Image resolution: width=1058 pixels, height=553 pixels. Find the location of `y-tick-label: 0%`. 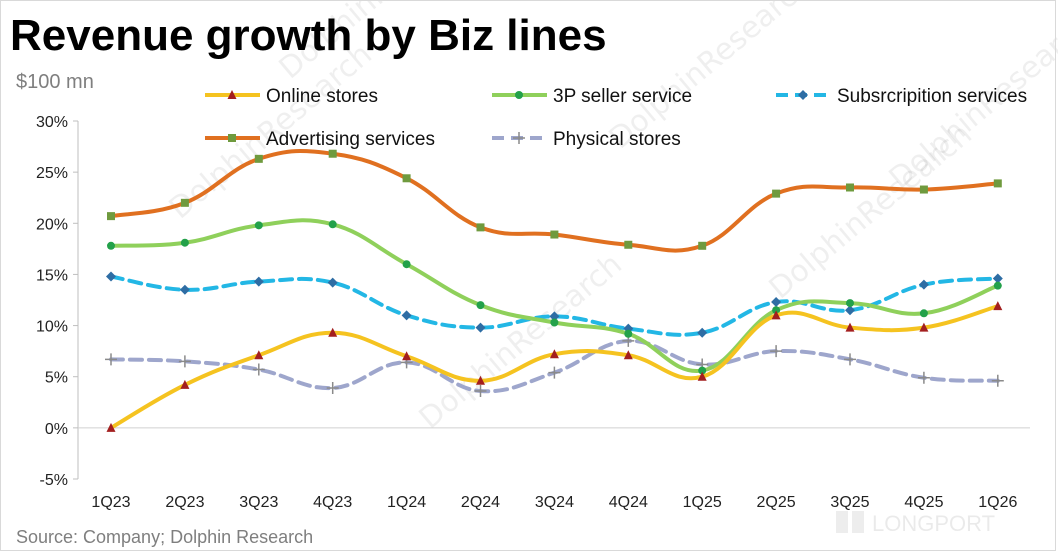

y-tick-label: 0% is located at coordinates (56, 429).